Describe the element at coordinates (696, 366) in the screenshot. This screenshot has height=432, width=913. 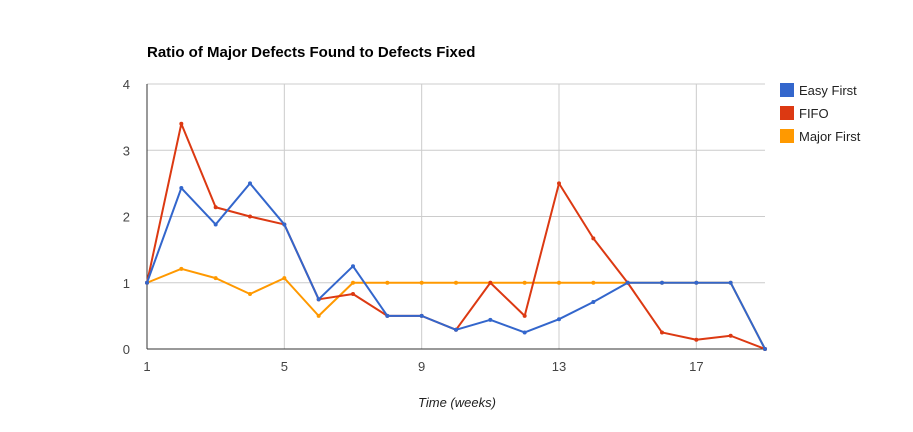
I see `x-tick-label: 17` at that location.